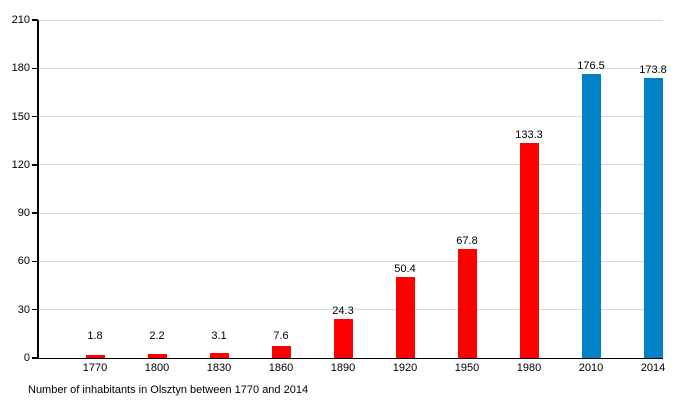 The width and height of the screenshot is (700, 400). What do you see at coordinates (157, 336) in the screenshot?
I see `bar-value-label-1800: 2.2` at bounding box center [157, 336].